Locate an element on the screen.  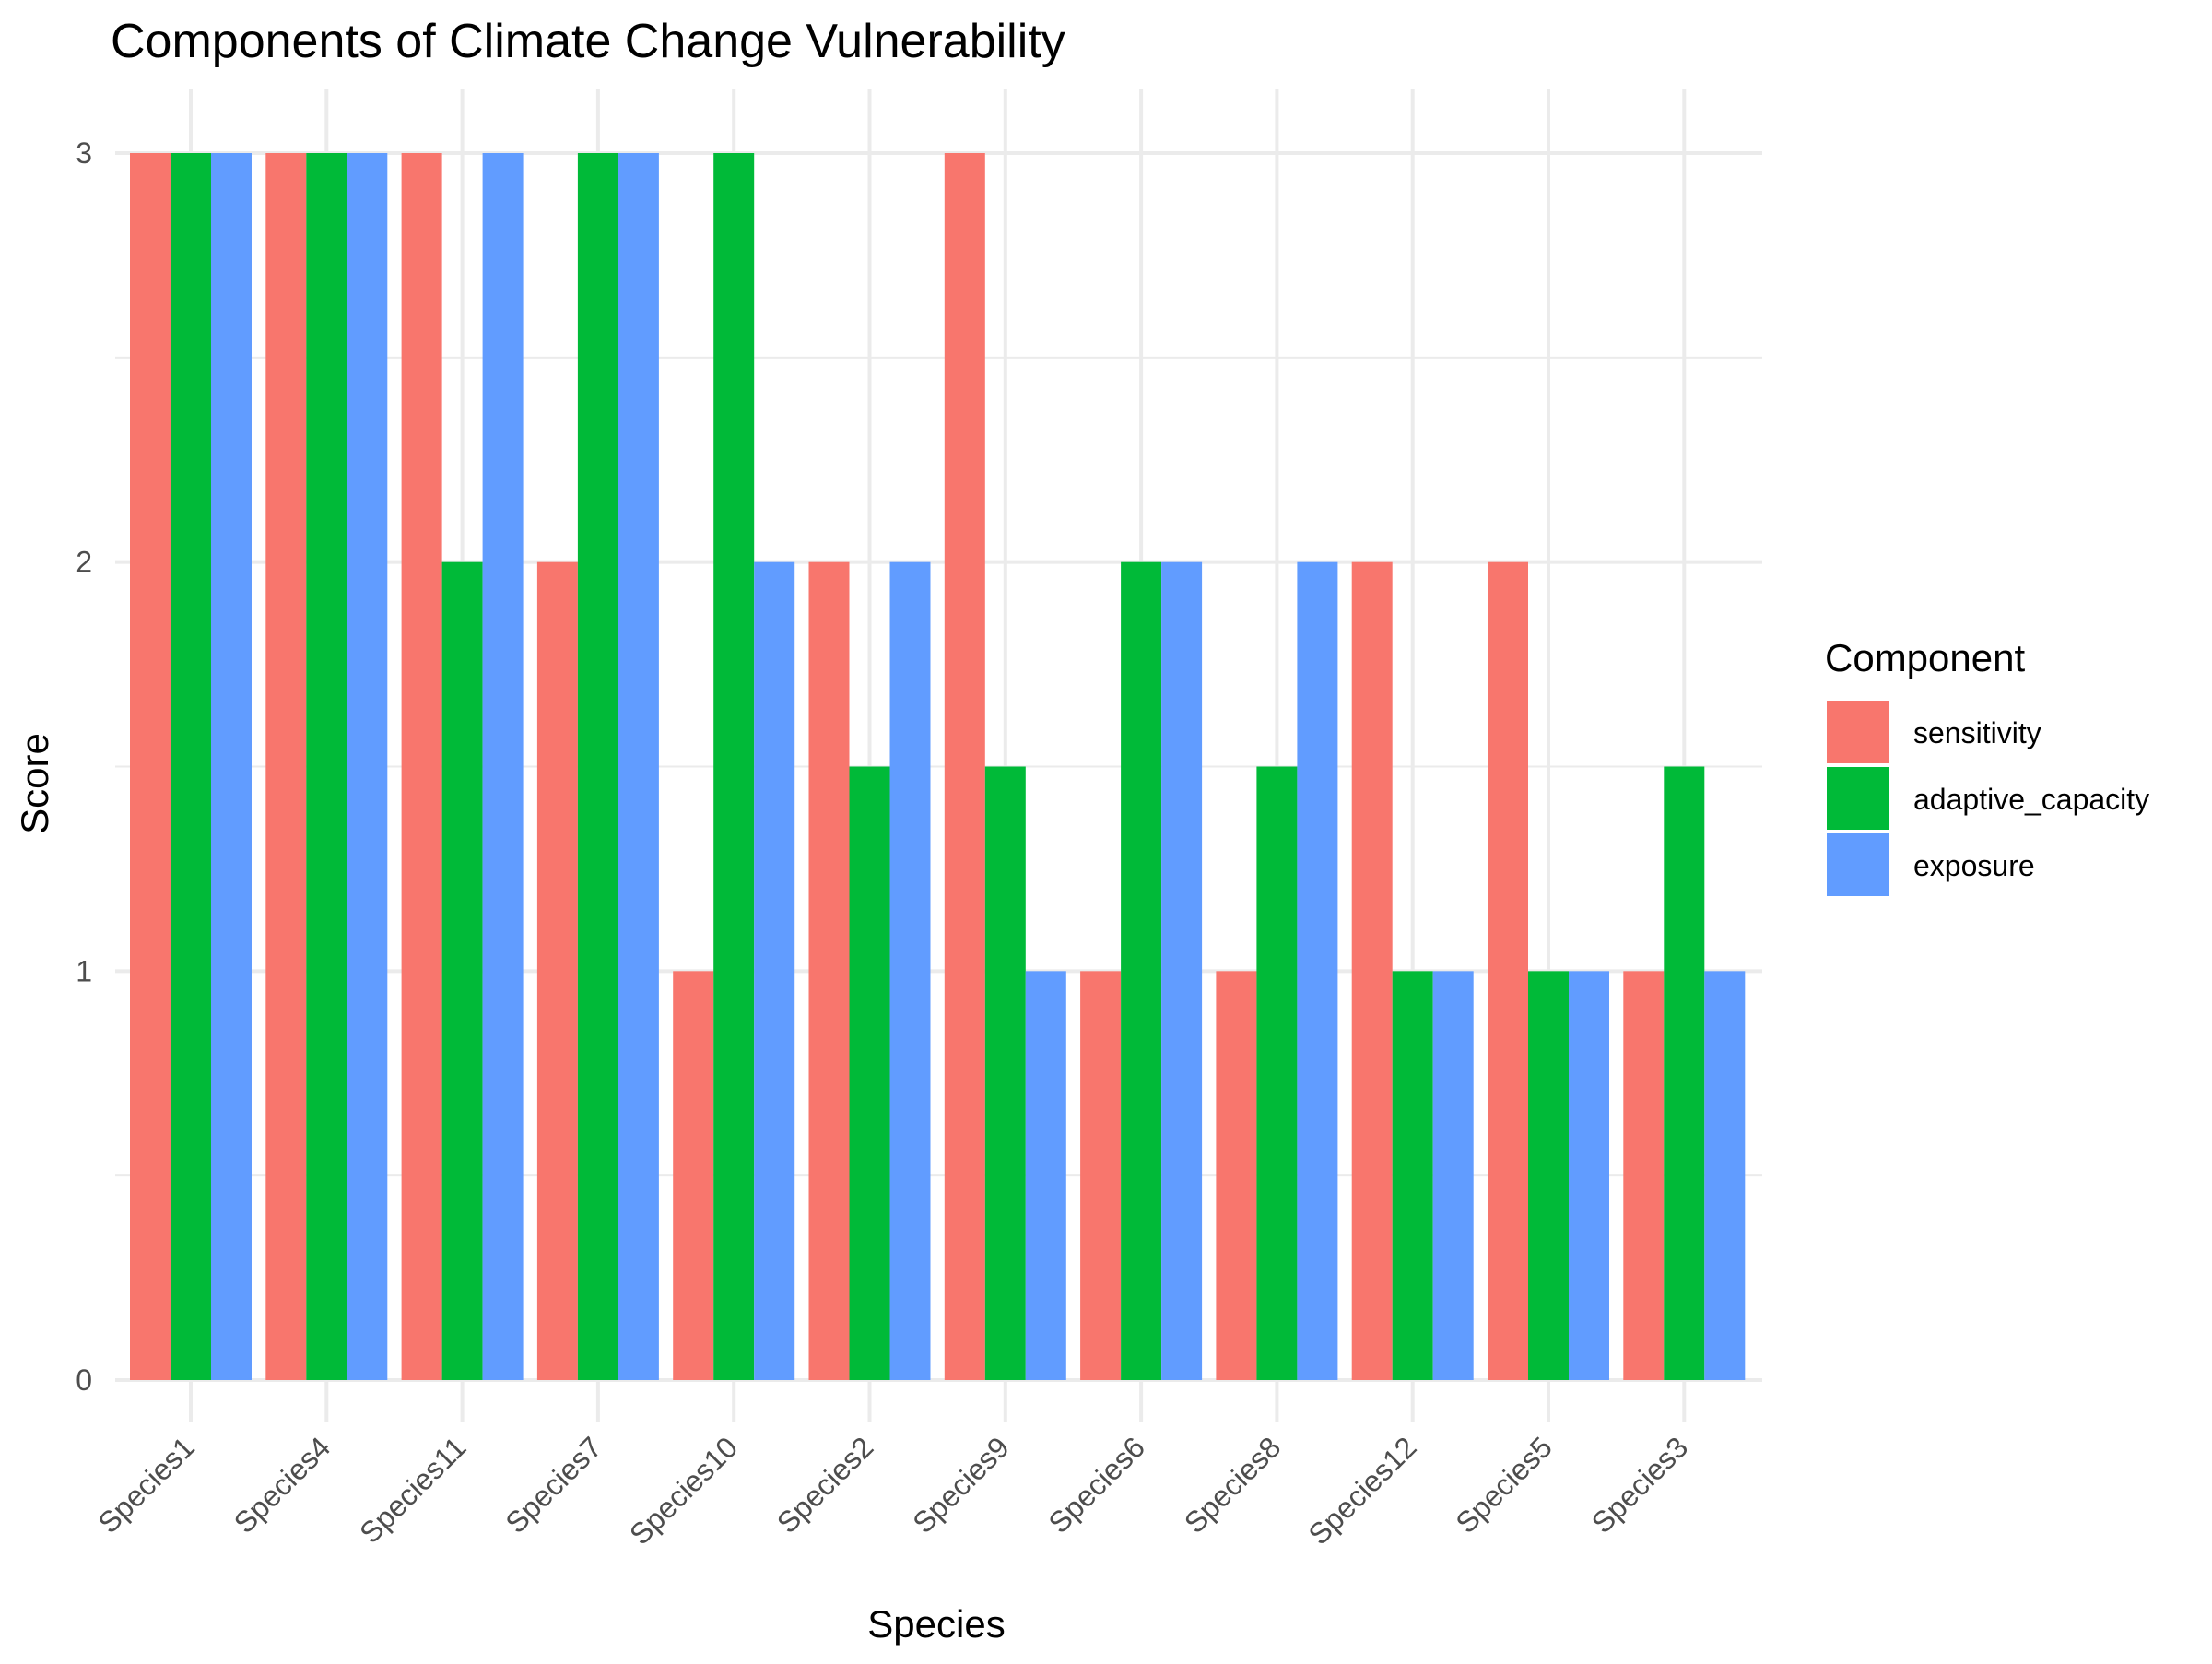
legend-label-exposure: exposure is located at coordinates (1974, 865).